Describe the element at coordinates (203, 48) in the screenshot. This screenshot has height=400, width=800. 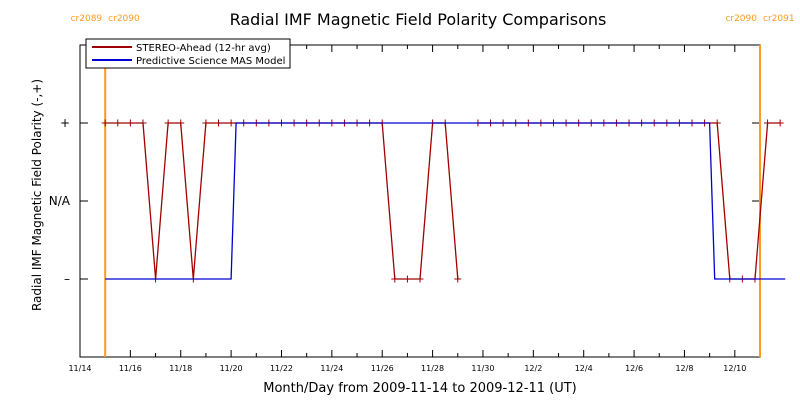
I see `legend-label-stereo: STEREO-Ahead (12-hr avg)` at that location.